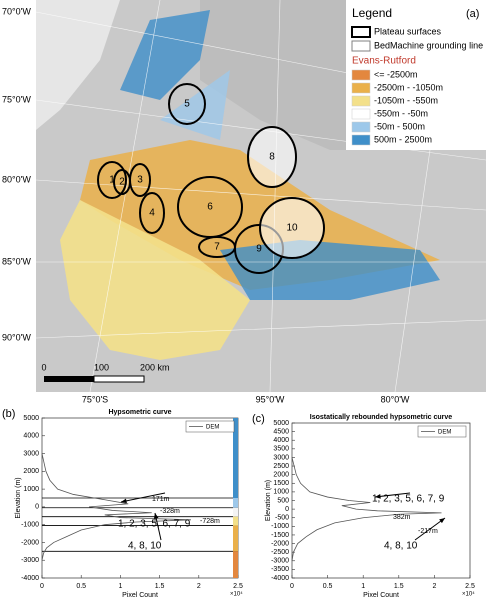 The image size is (486, 600). Describe the element at coordinates (280, 552) in the screenshot. I see `y-tick-label: -2500` at that location.